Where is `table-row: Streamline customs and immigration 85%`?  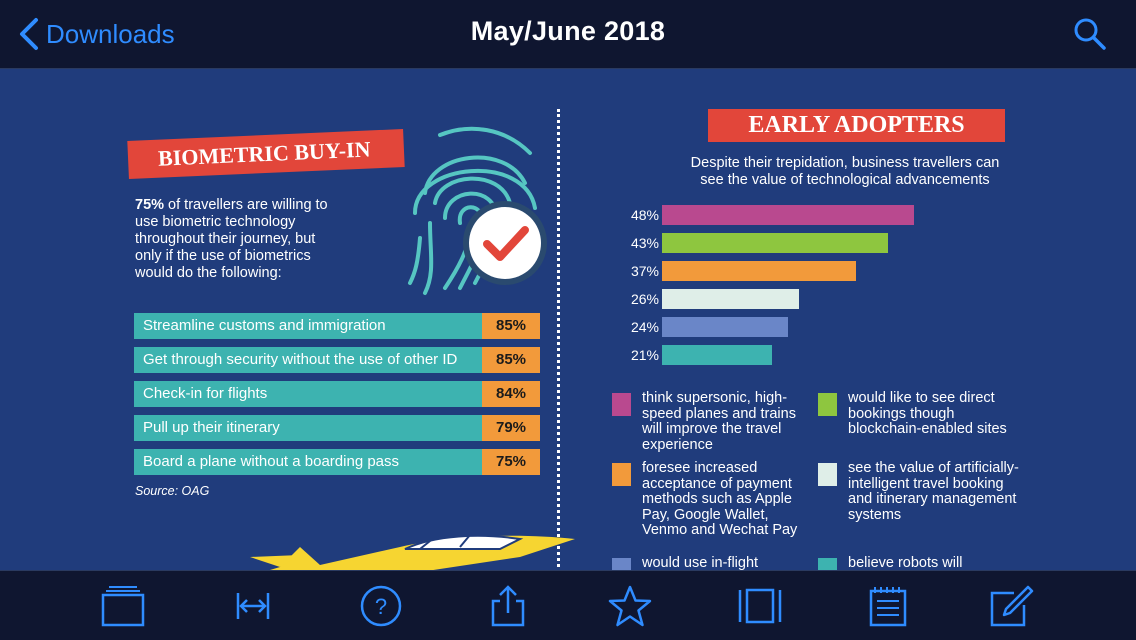
table-row: Streamline customs and immigration 85% is located at coordinates (337, 326).